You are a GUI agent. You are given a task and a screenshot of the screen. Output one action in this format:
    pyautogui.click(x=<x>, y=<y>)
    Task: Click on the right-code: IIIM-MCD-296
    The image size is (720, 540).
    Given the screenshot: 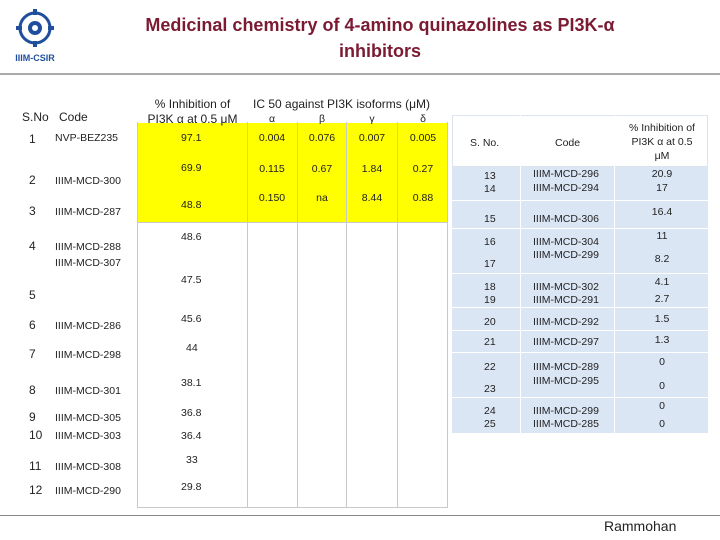 What is the action you would take?
    pyautogui.click(x=566, y=174)
    